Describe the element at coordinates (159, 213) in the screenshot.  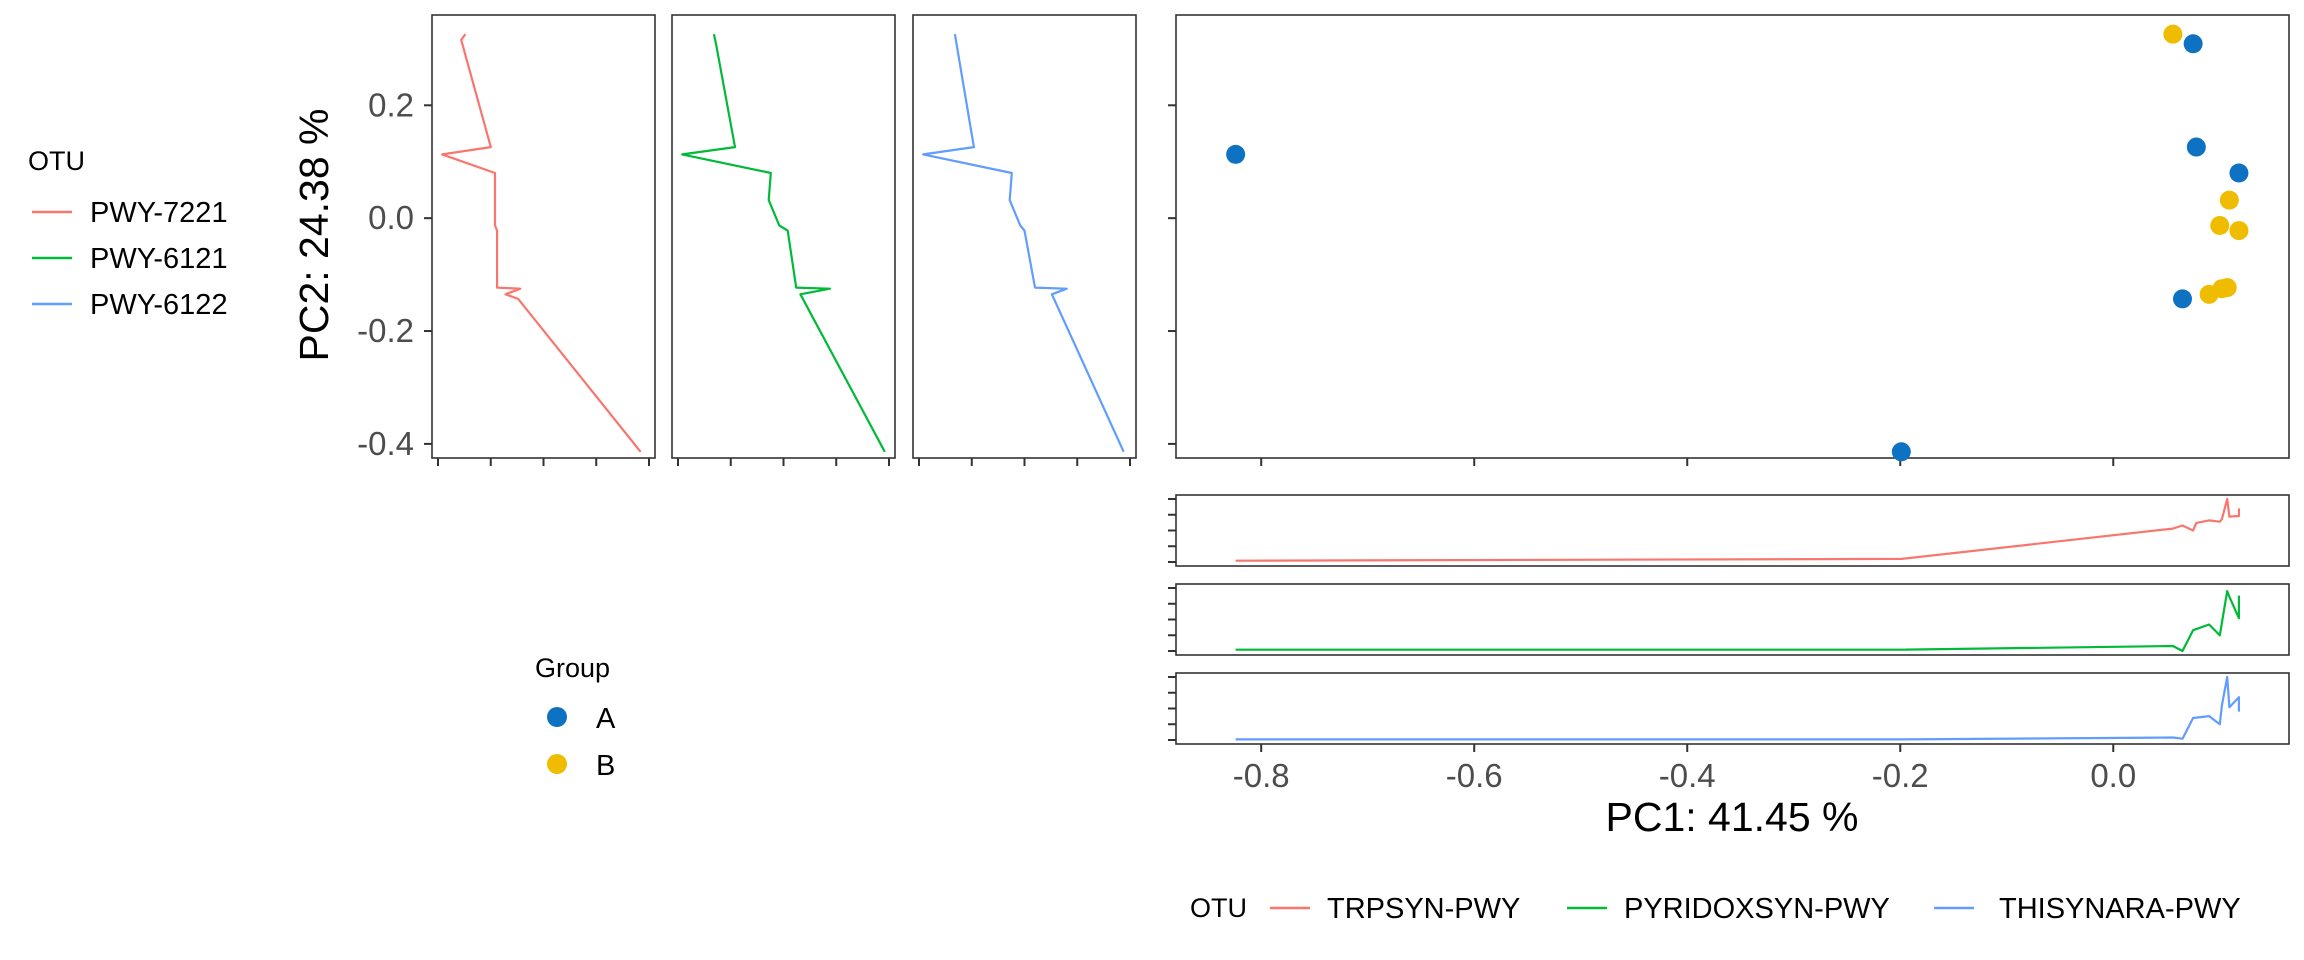
I see `otu-legend-left-label-1: PWY-7221` at that location.